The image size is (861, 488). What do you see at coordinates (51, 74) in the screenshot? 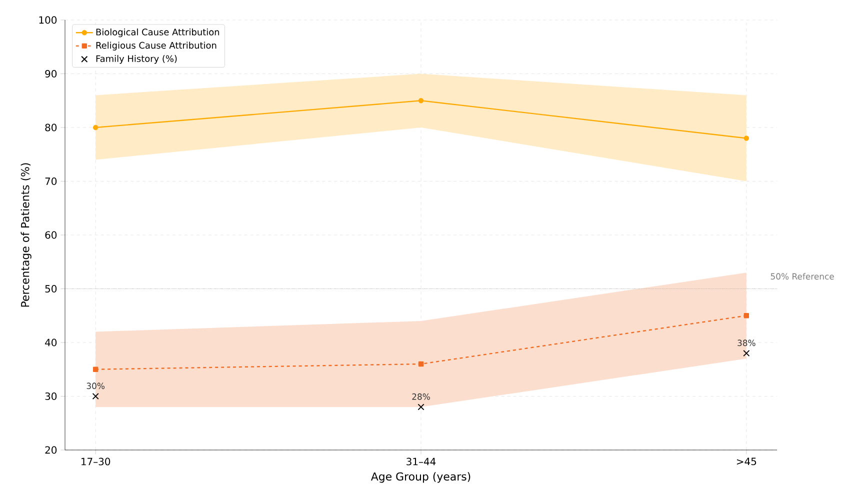
I see `y-tick-label: 90` at bounding box center [51, 74].